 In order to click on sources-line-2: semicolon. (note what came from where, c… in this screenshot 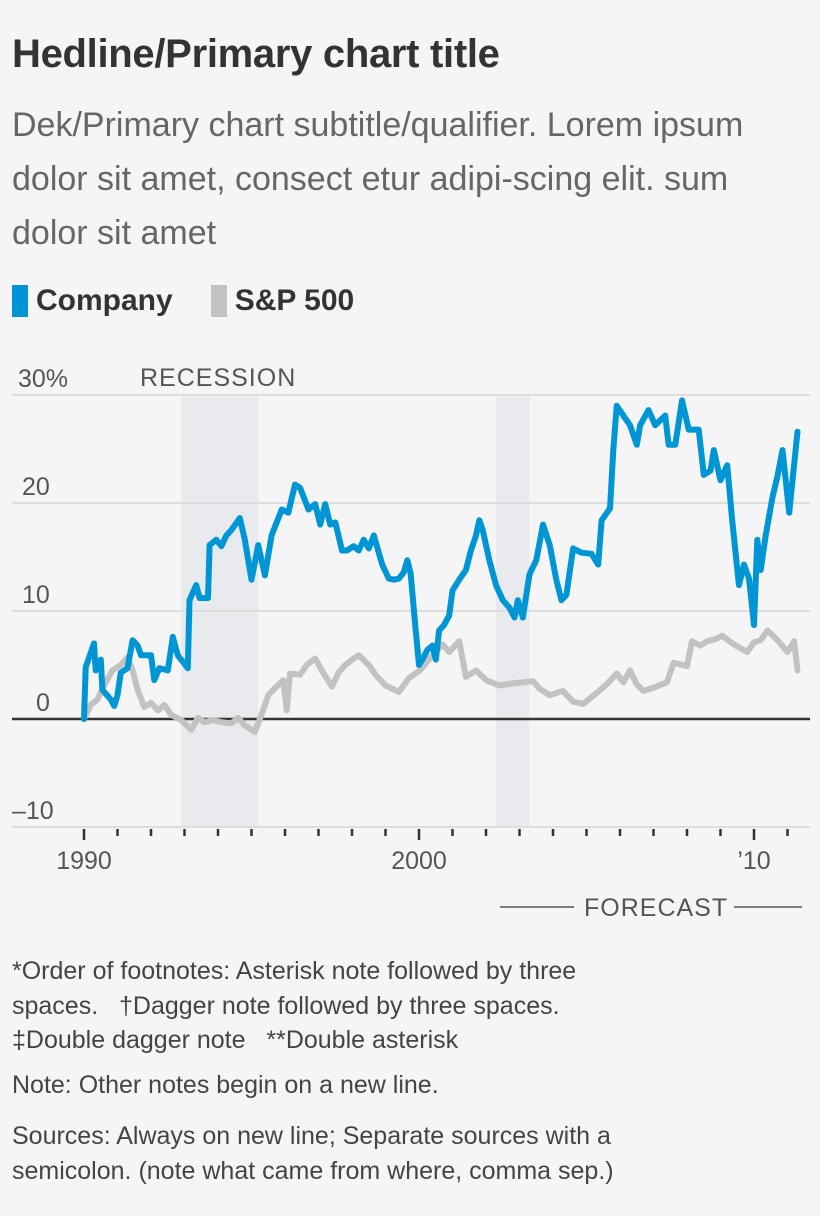, I will do `click(313, 1171)`.